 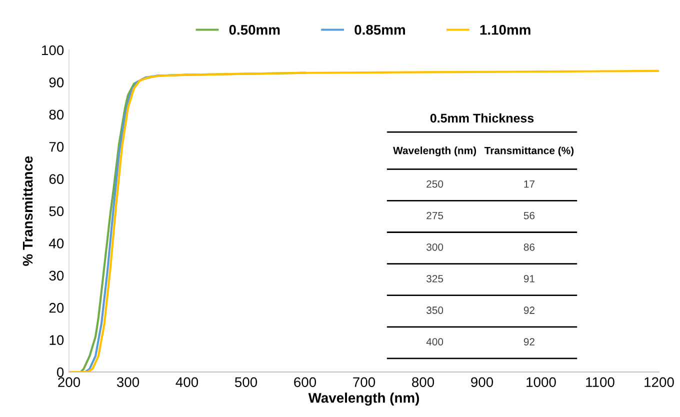 I want to click on y-tick-label: 80, so click(x=56, y=115).